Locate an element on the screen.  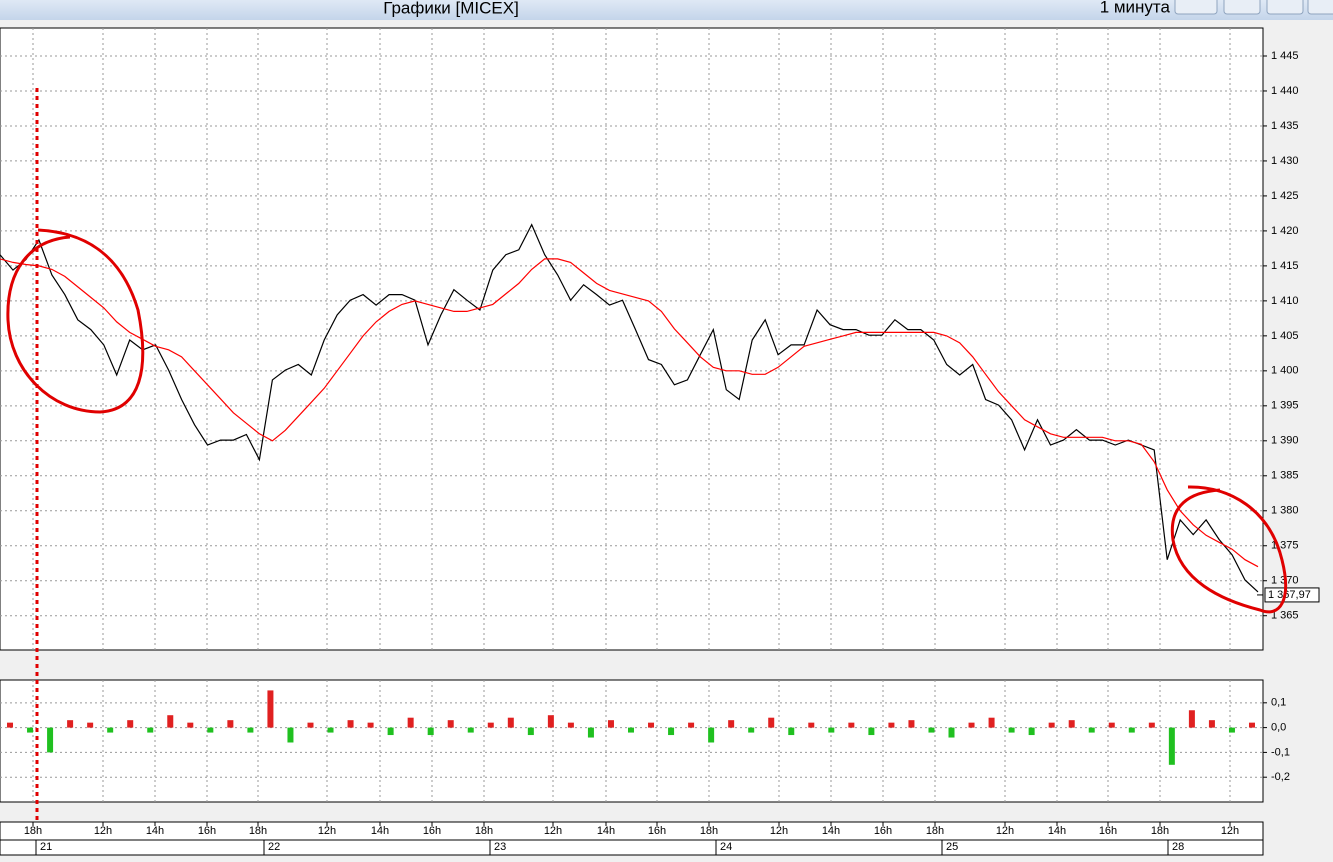
y-tick-label: 1 420 is located at coordinates (1285, 231).